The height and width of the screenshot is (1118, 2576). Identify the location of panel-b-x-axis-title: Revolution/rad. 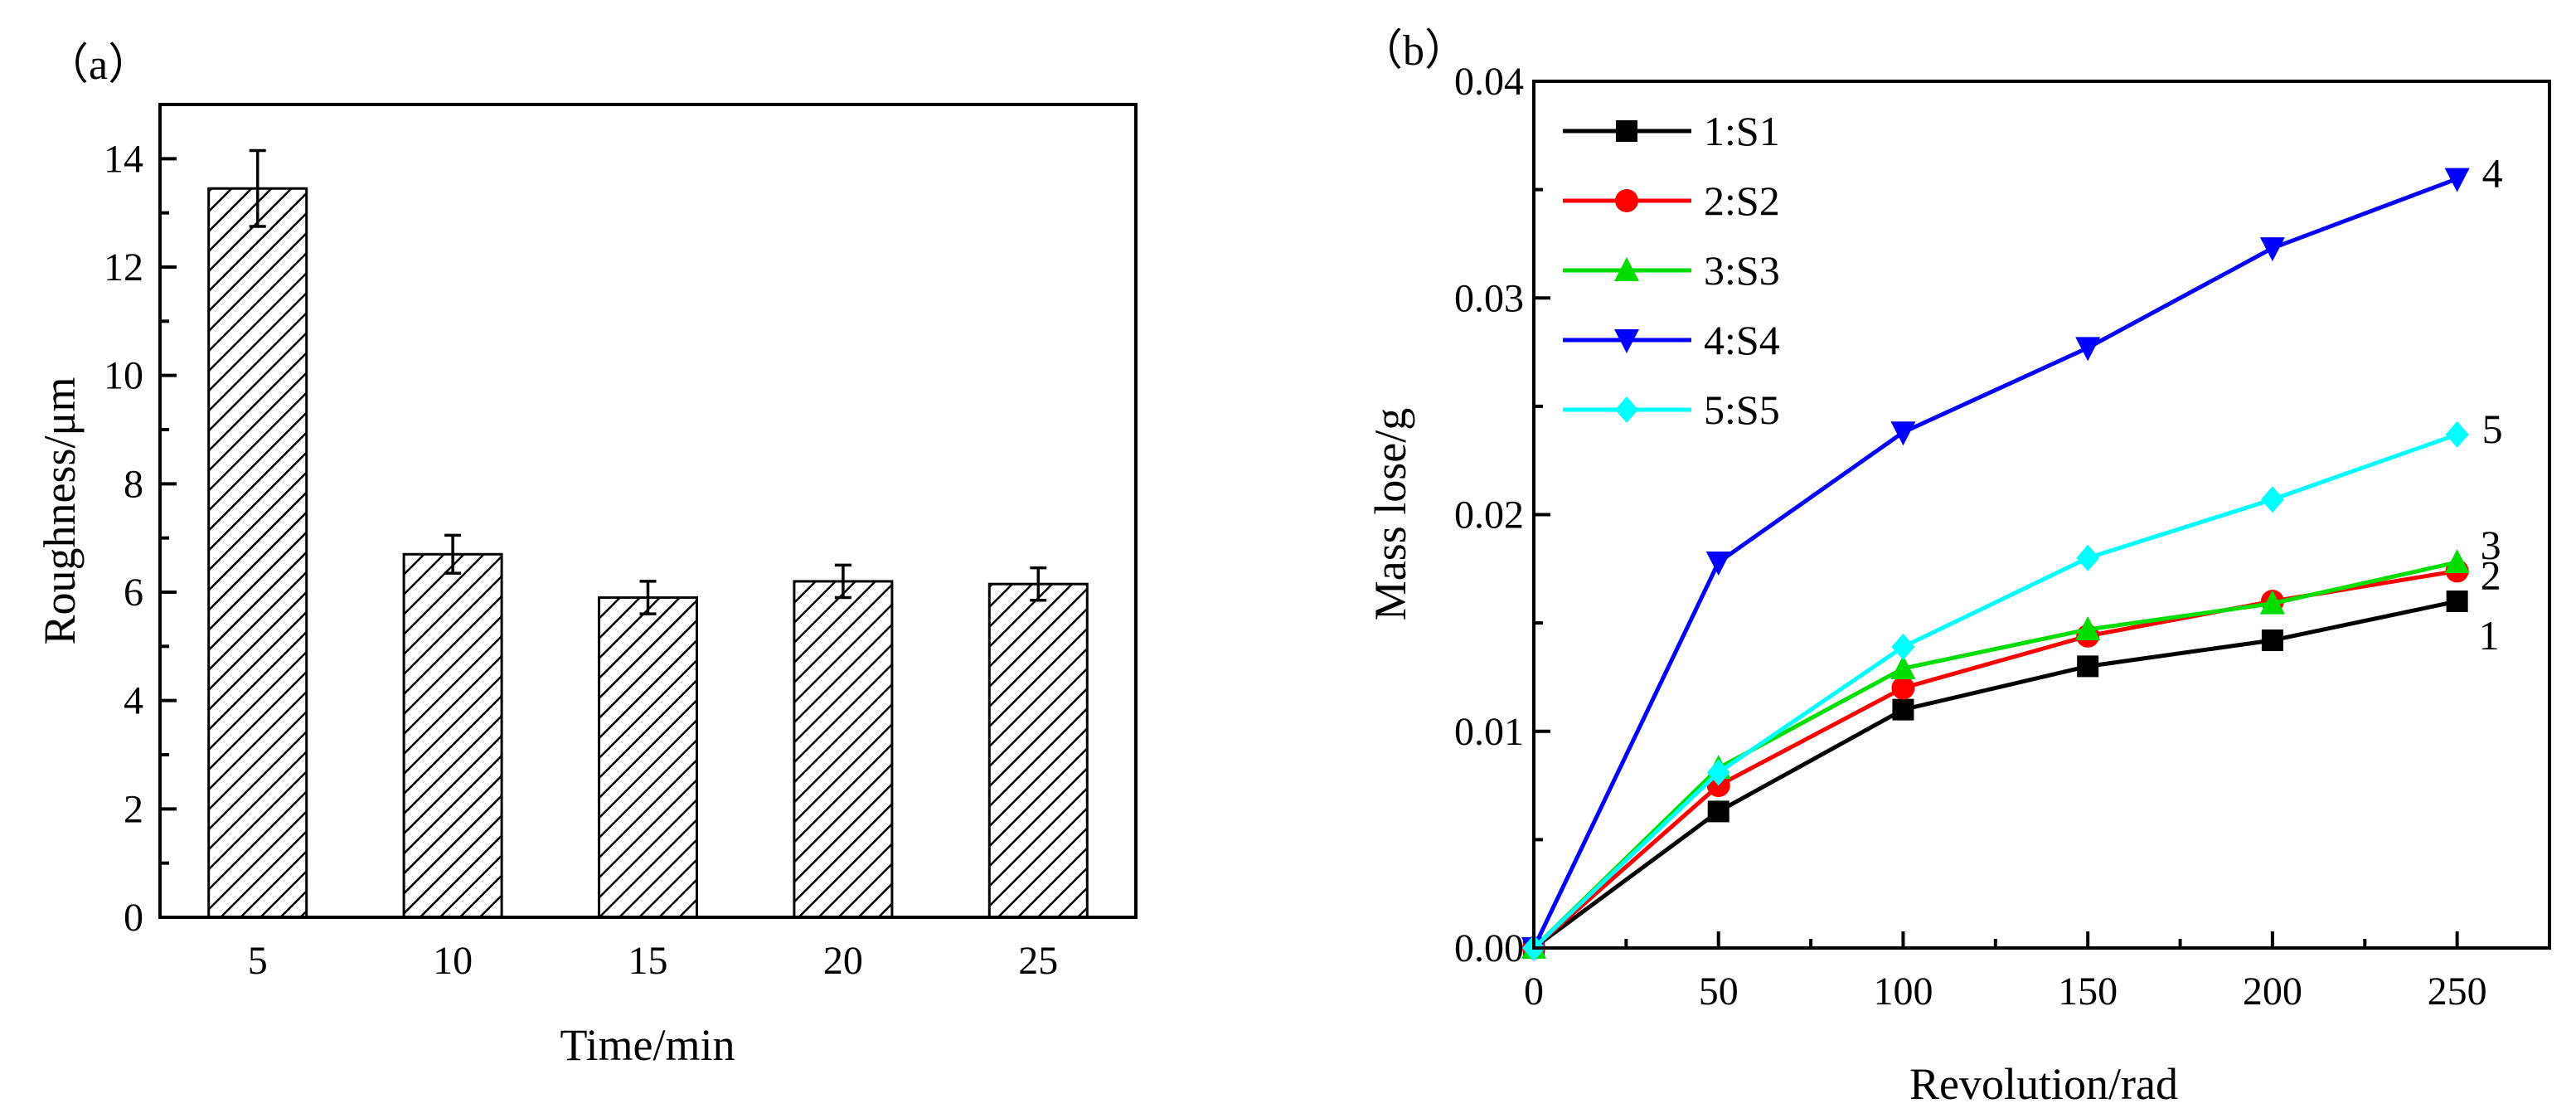
(2043, 1084).